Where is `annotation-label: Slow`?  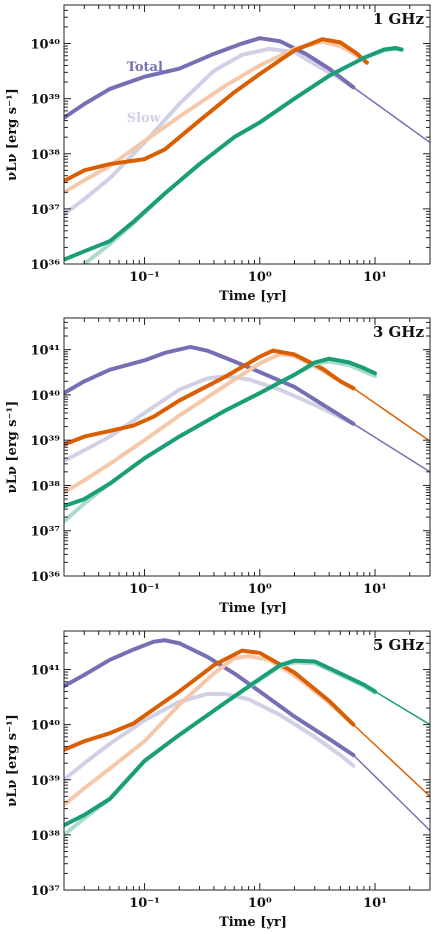 annotation-label: Slow is located at coordinates (144, 118).